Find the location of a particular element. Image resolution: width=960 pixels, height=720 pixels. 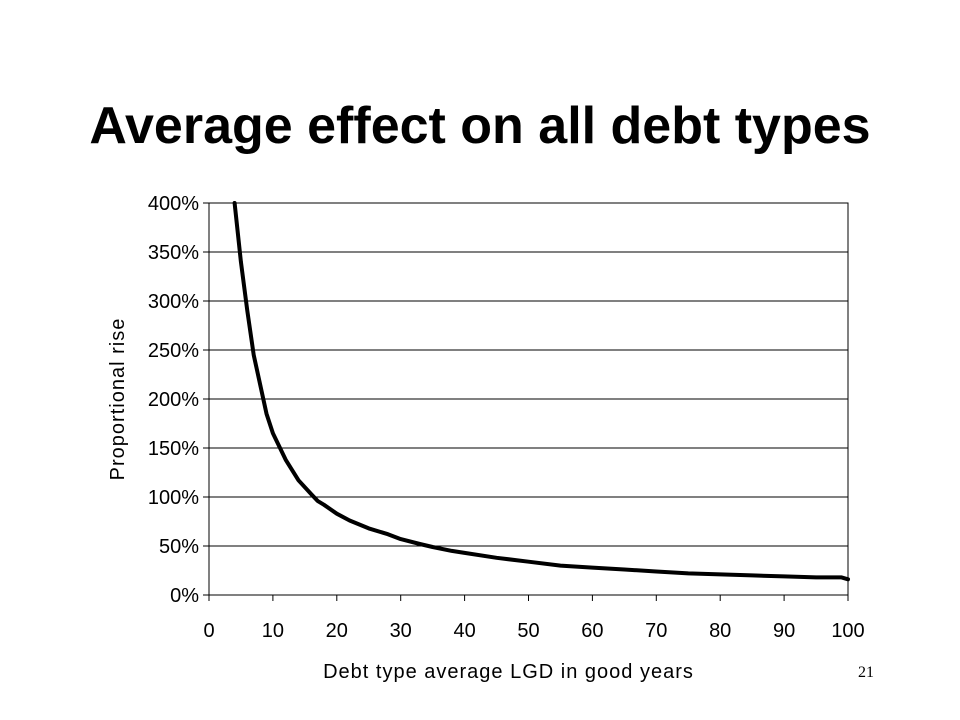

y-tick-label: 400% is located at coordinates (173, 204).